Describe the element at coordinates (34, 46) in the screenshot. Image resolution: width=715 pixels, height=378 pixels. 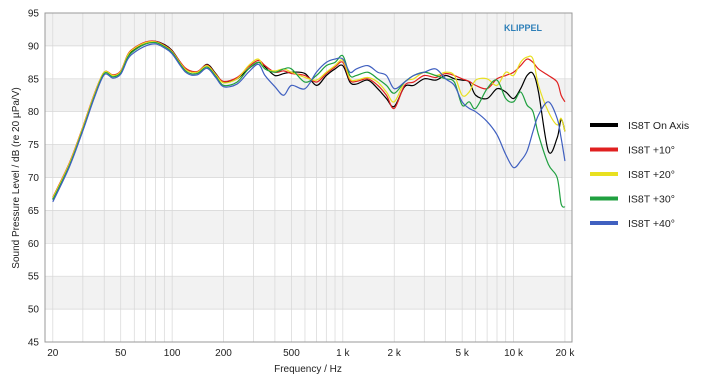
I see `y-tick-label: 90` at that location.